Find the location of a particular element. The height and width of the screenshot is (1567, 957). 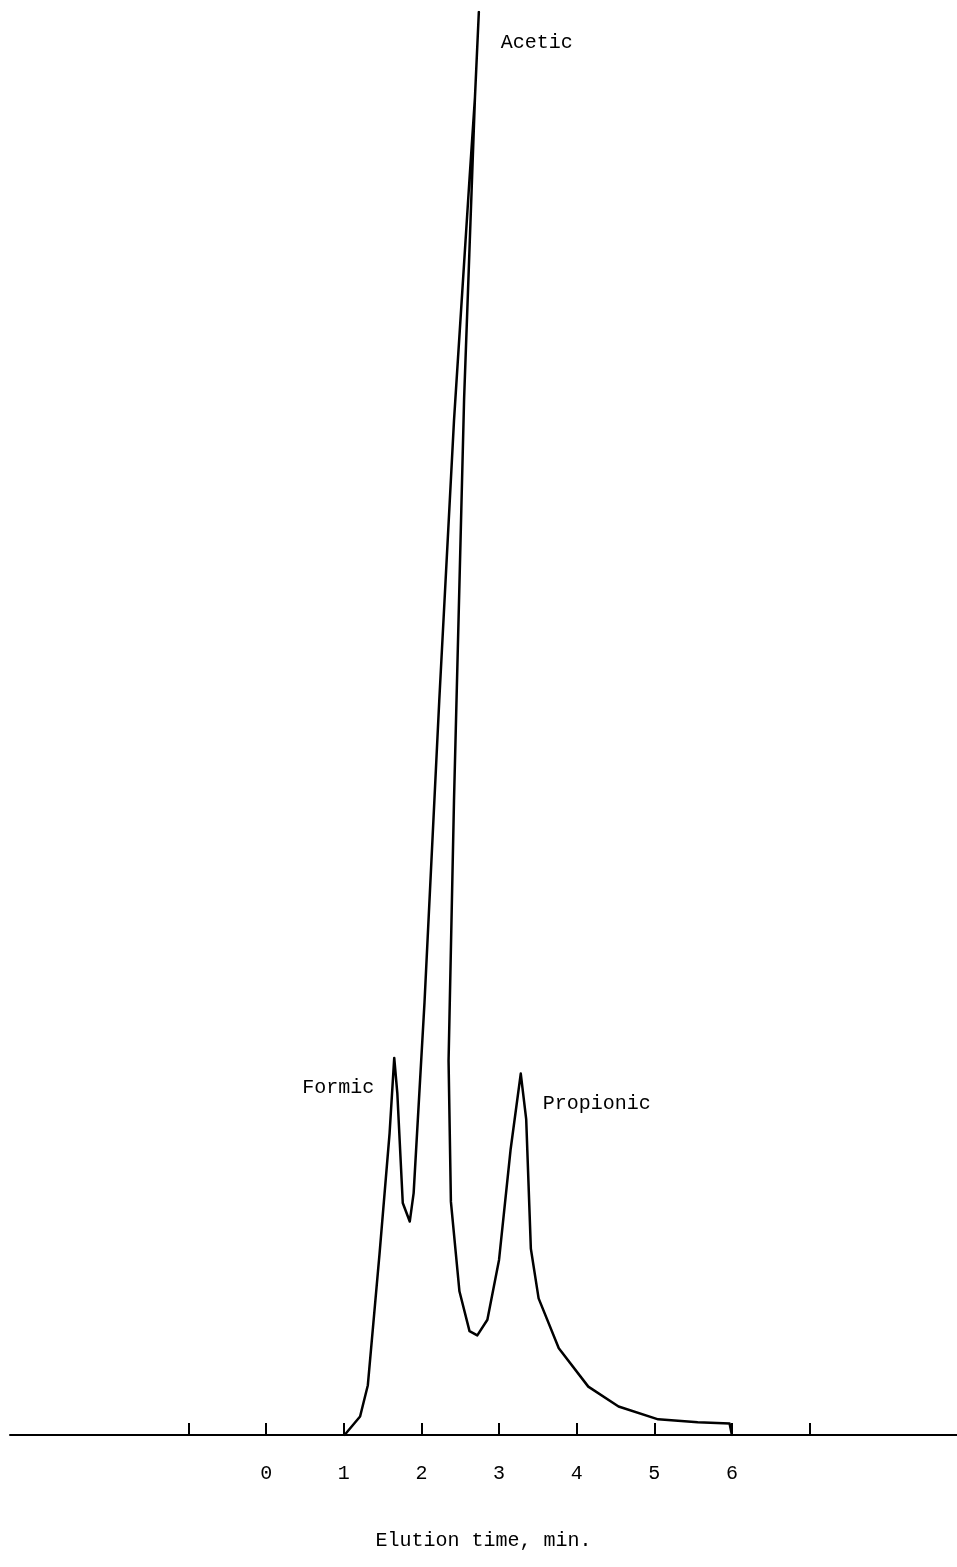

annotation: Propionic is located at coordinates (596, 1104).